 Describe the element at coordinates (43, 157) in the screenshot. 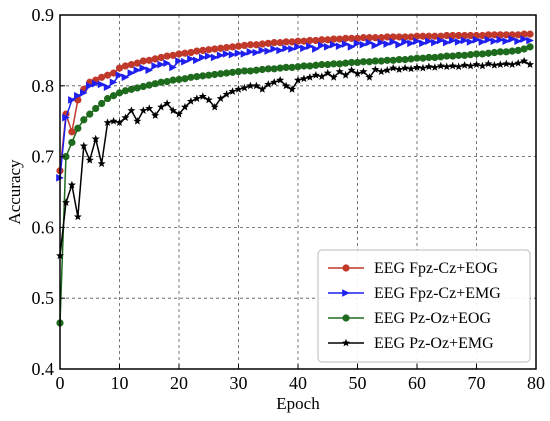

I see `y-tick-label: 0.7` at that location.